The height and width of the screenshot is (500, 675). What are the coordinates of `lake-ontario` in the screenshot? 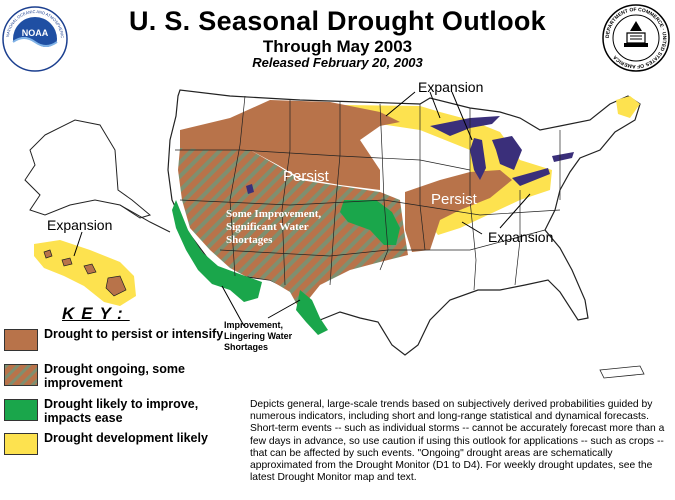 It's located at (563, 157).